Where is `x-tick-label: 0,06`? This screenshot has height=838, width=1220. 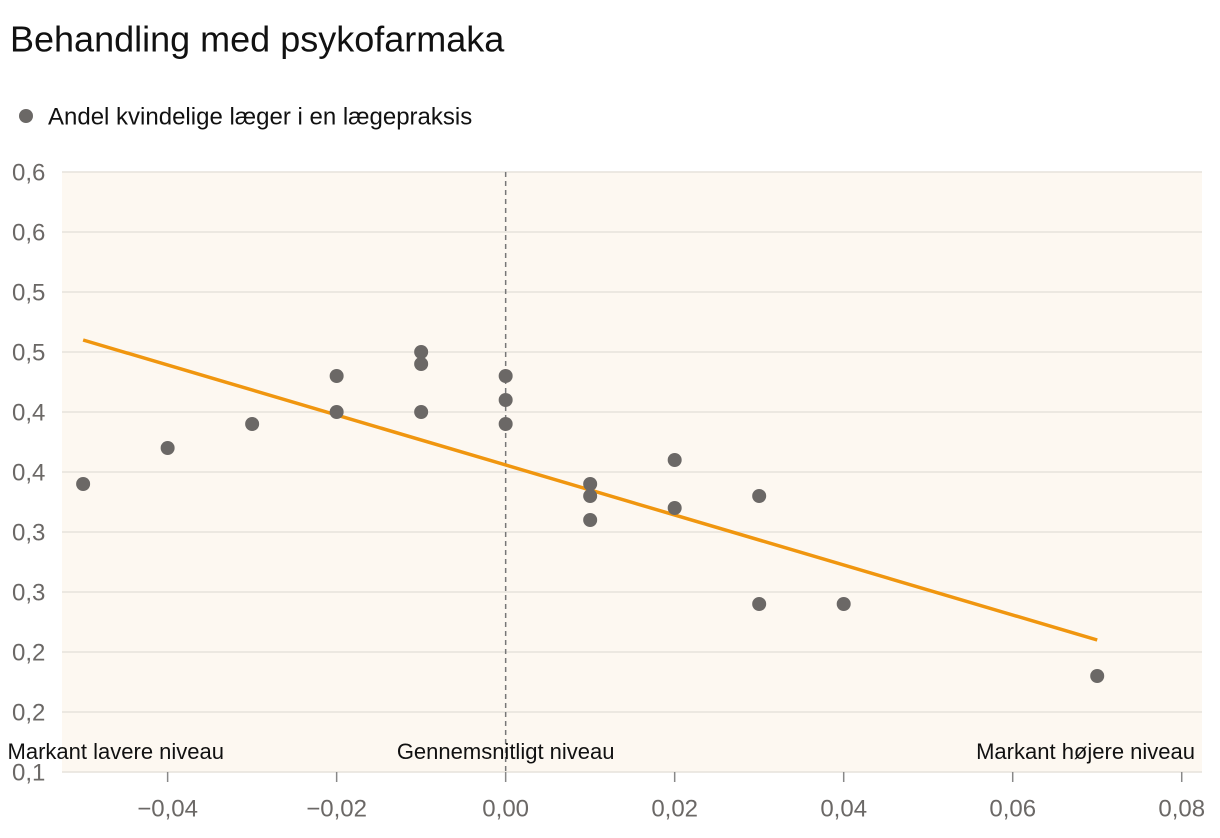 x-tick-label: 0,06 is located at coordinates (1012, 808).